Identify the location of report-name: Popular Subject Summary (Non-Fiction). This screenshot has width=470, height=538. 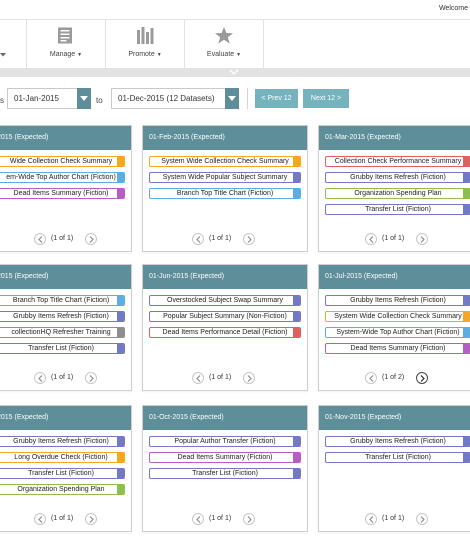
(225, 316).